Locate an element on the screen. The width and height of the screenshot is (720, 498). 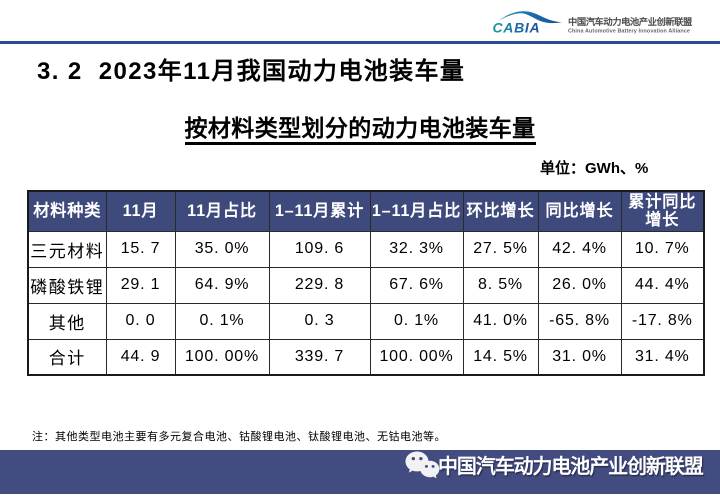
svg-text: CABIA is located at coordinates (517, 28).